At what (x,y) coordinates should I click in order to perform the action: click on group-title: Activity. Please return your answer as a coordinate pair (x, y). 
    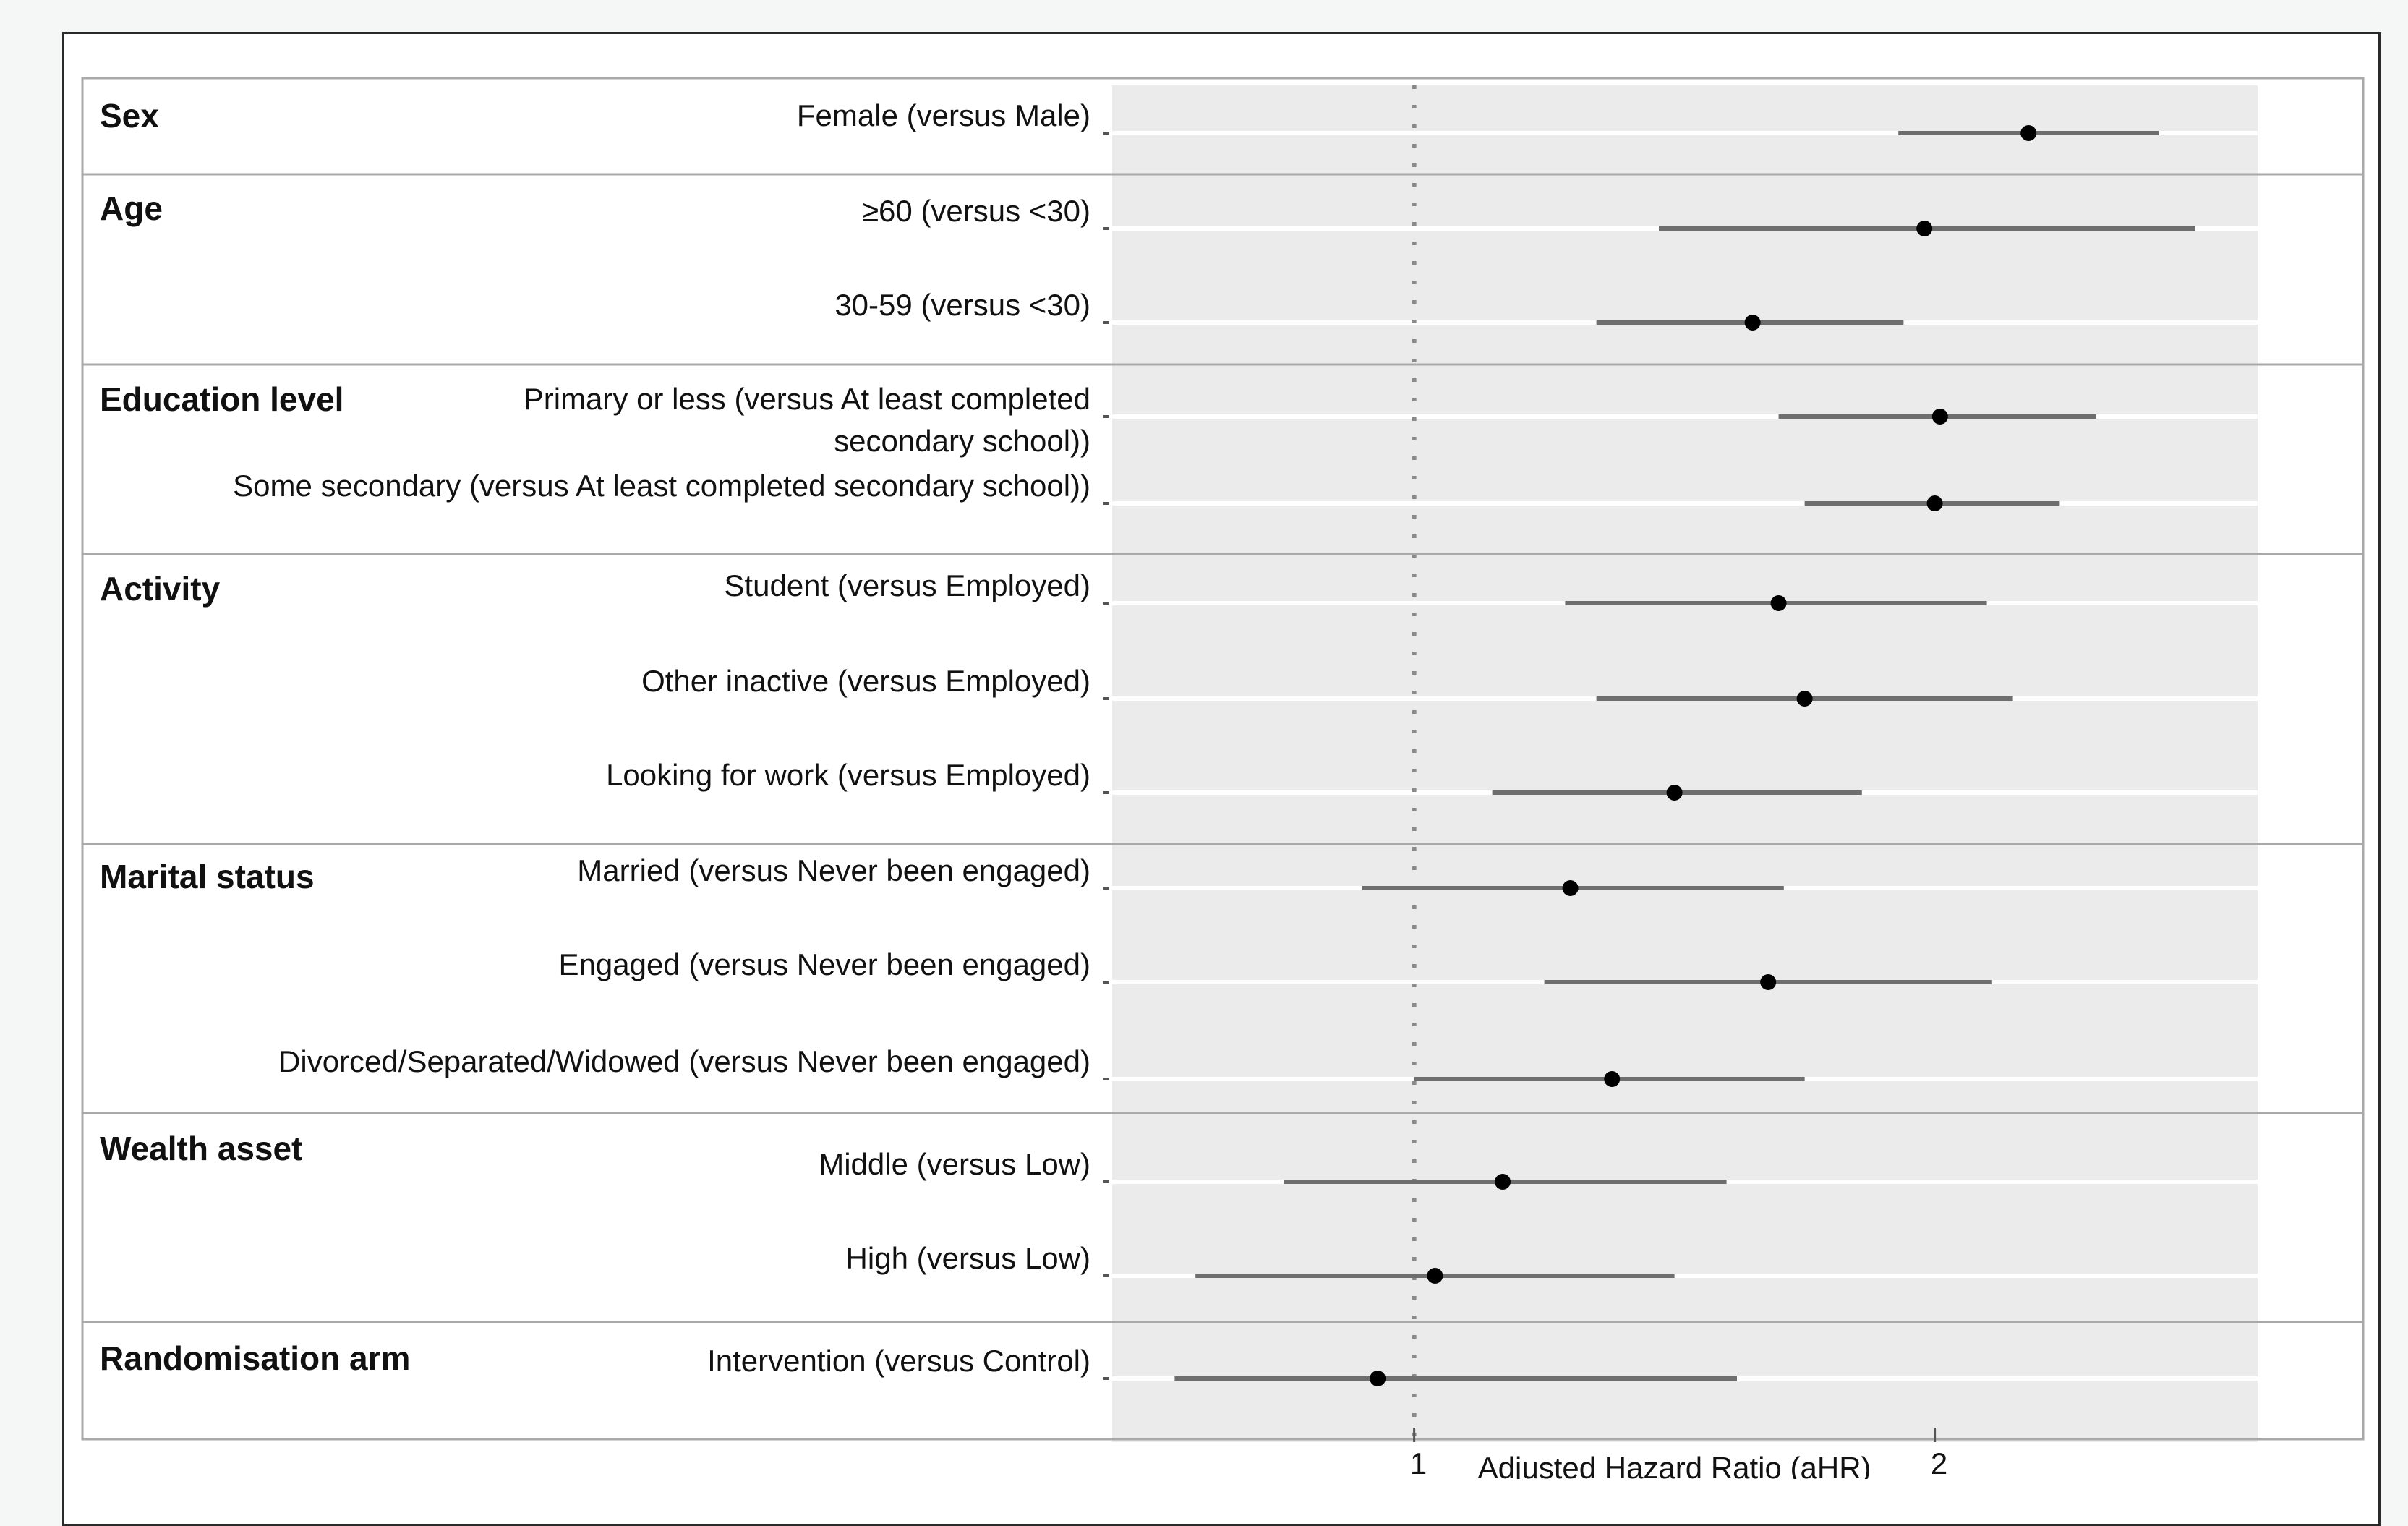
    Looking at the image, I should click on (160, 589).